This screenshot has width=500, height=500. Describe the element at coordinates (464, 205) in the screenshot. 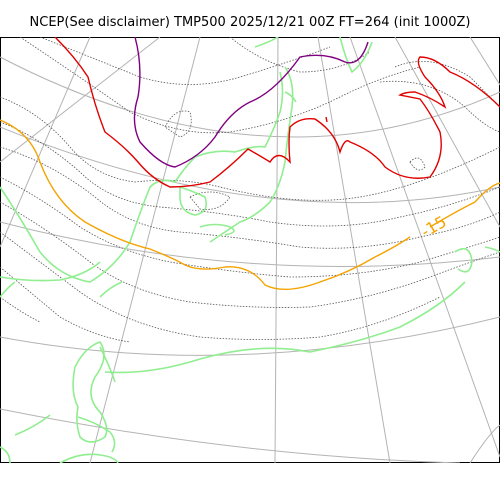

I see `isotherm-orange-east` at that location.